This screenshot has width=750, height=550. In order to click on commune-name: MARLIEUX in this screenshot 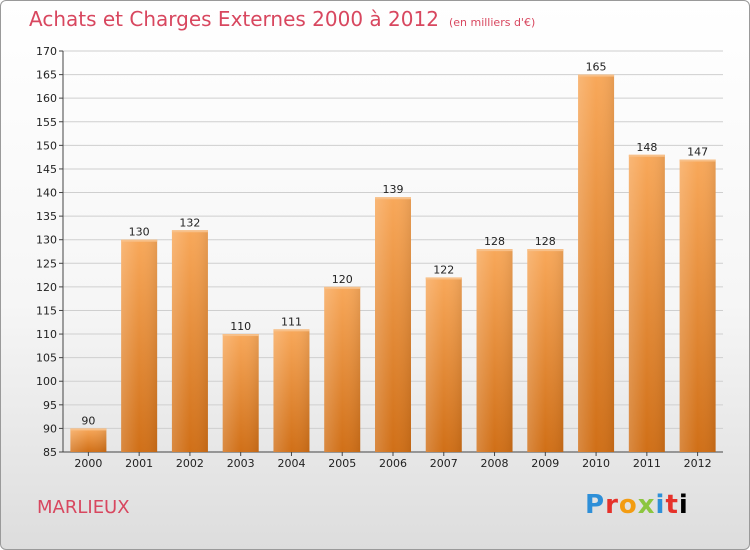, I will do `click(83, 507)`.